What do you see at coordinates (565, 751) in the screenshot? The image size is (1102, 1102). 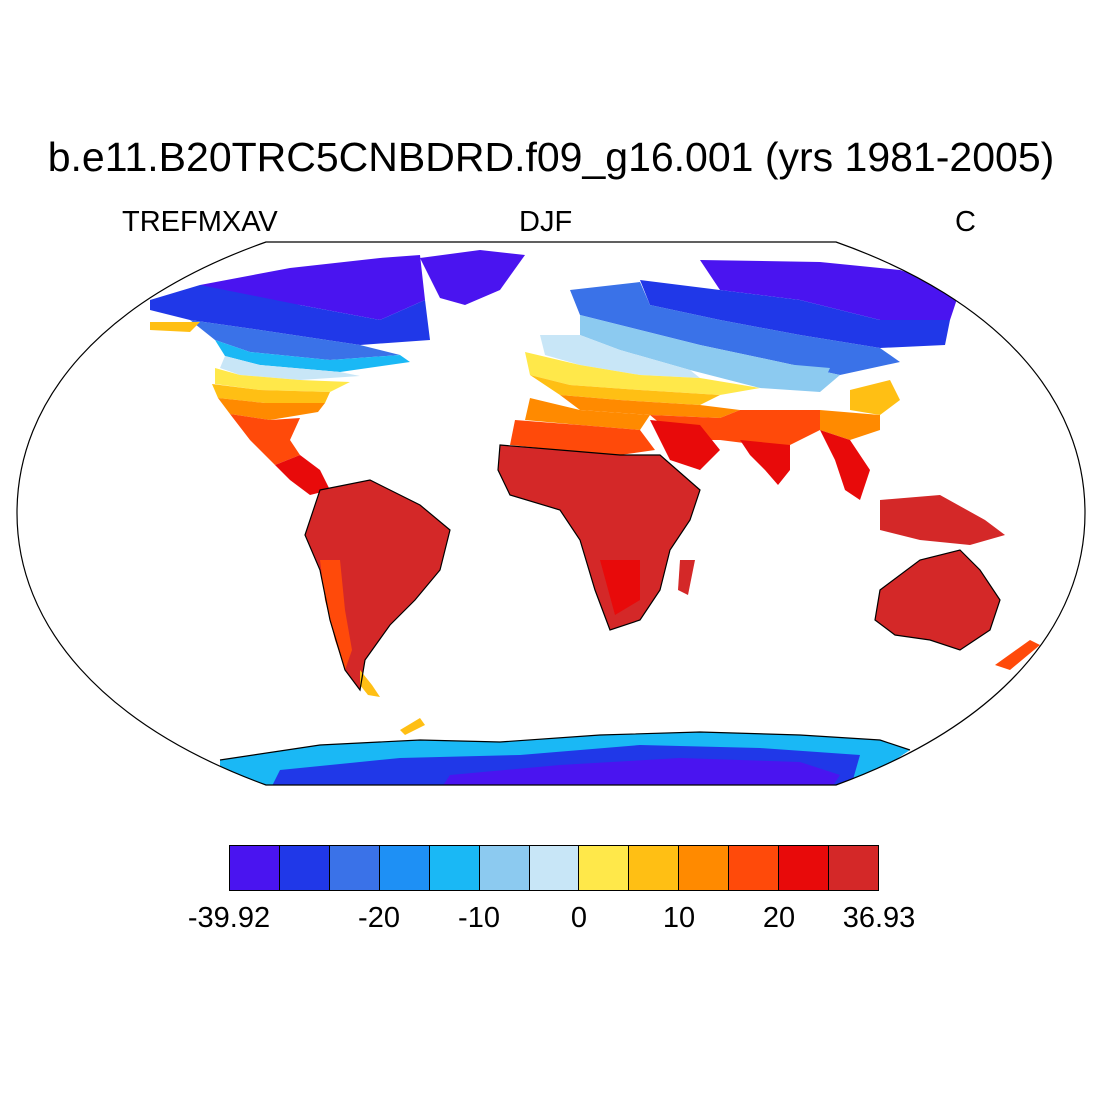 I see `antarctica` at bounding box center [565, 751].